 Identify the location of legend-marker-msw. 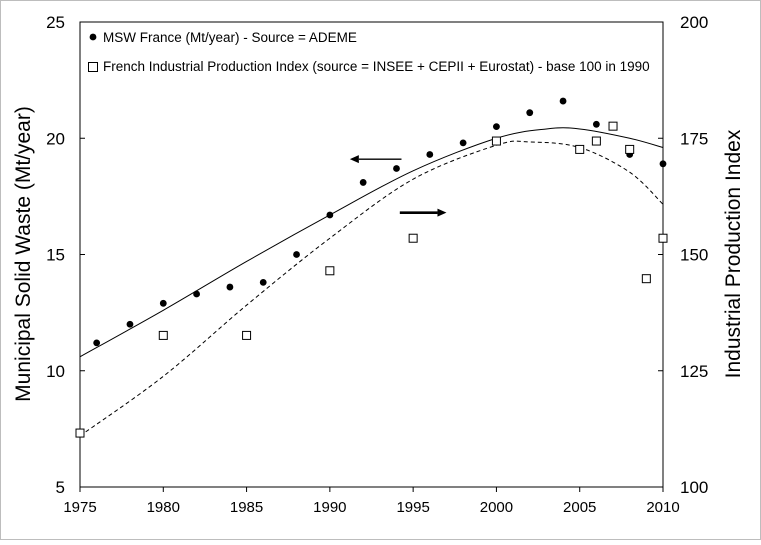
(93, 37).